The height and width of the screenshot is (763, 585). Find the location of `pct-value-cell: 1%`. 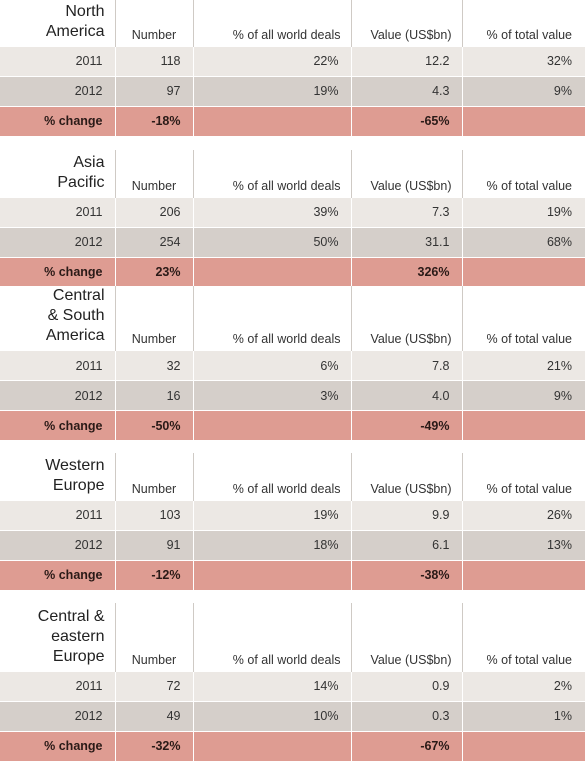

pct-value-cell: 1% is located at coordinates (523, 715).